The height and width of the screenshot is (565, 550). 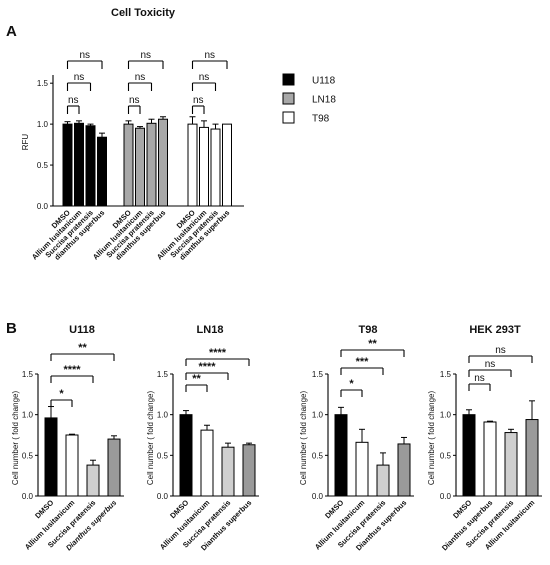 What do you see at coordinates (210, 330) in the screenshot?
I see `ln18-title: LN18` at bounding box center [210, 330].